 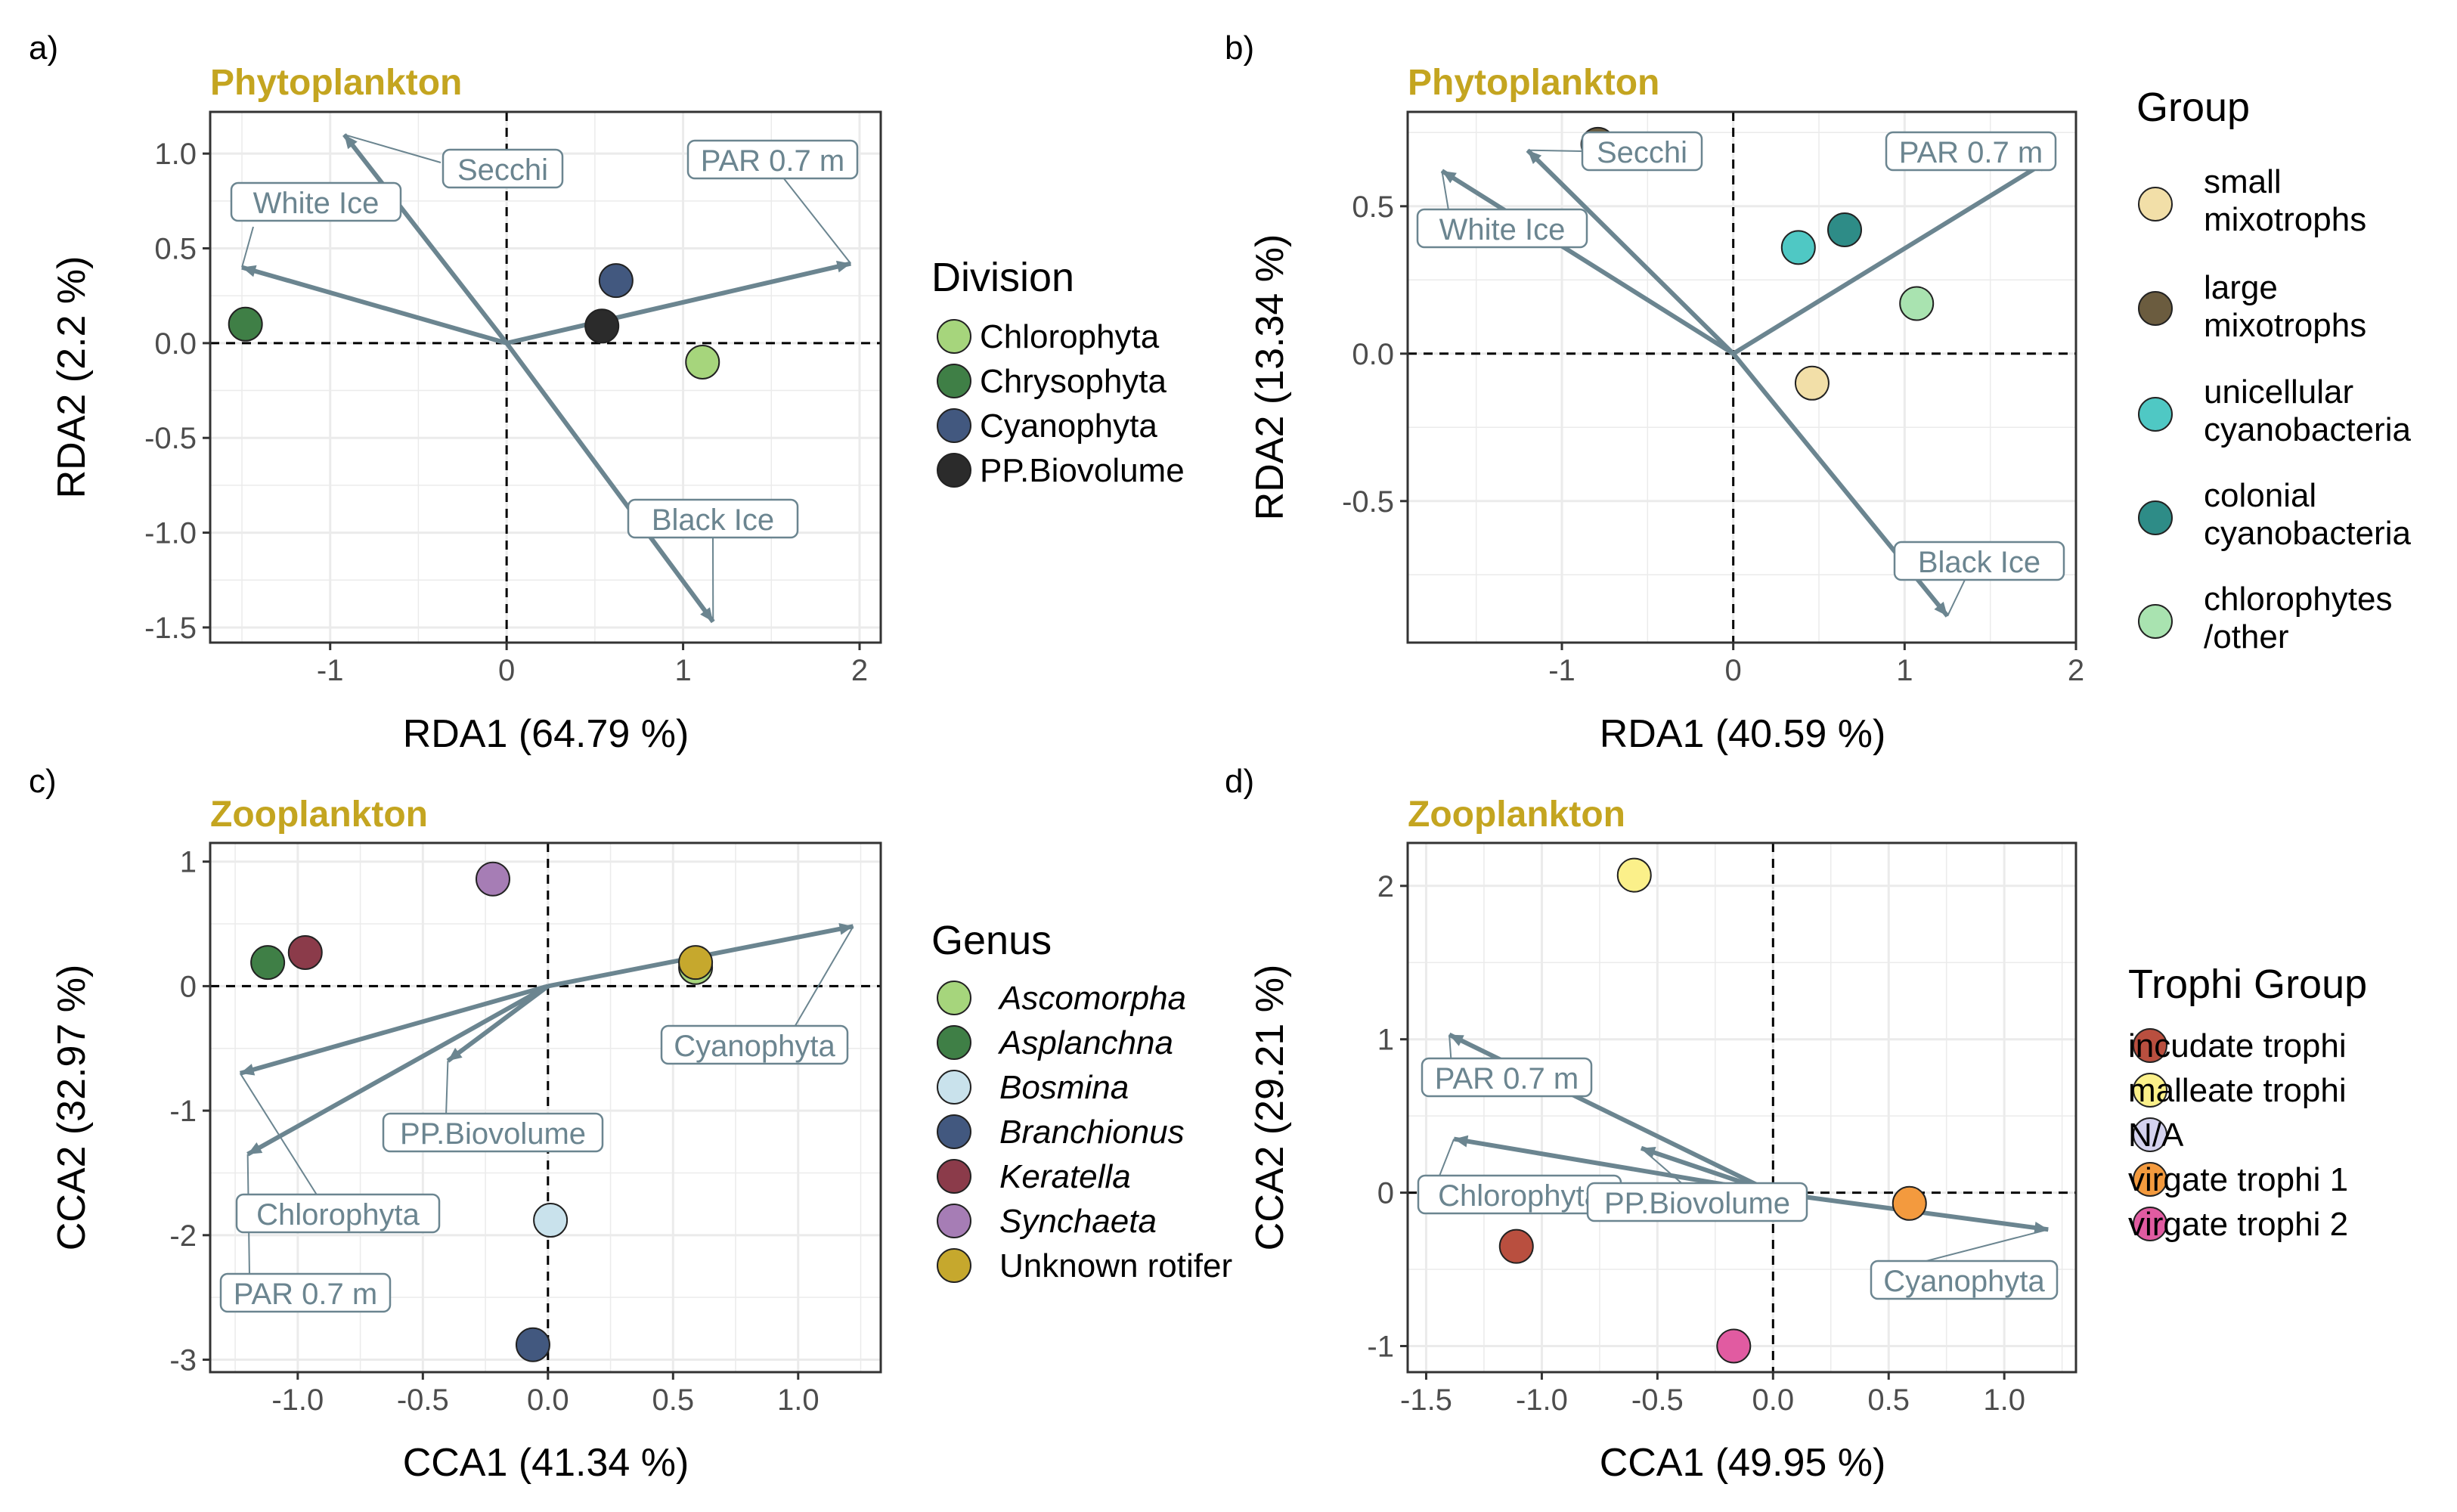 What do you see at coordinates (394, 1030) in the screenshot?
I see `arrow-chlorophyta` at bounding box center [394, 1030].